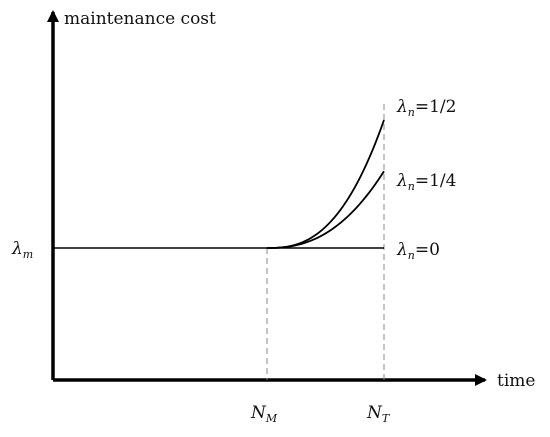  What do you see at coordinates (378, 414) in the screenshot?
I see `x-marker-nt: NT` at bounding box center [378, 414].